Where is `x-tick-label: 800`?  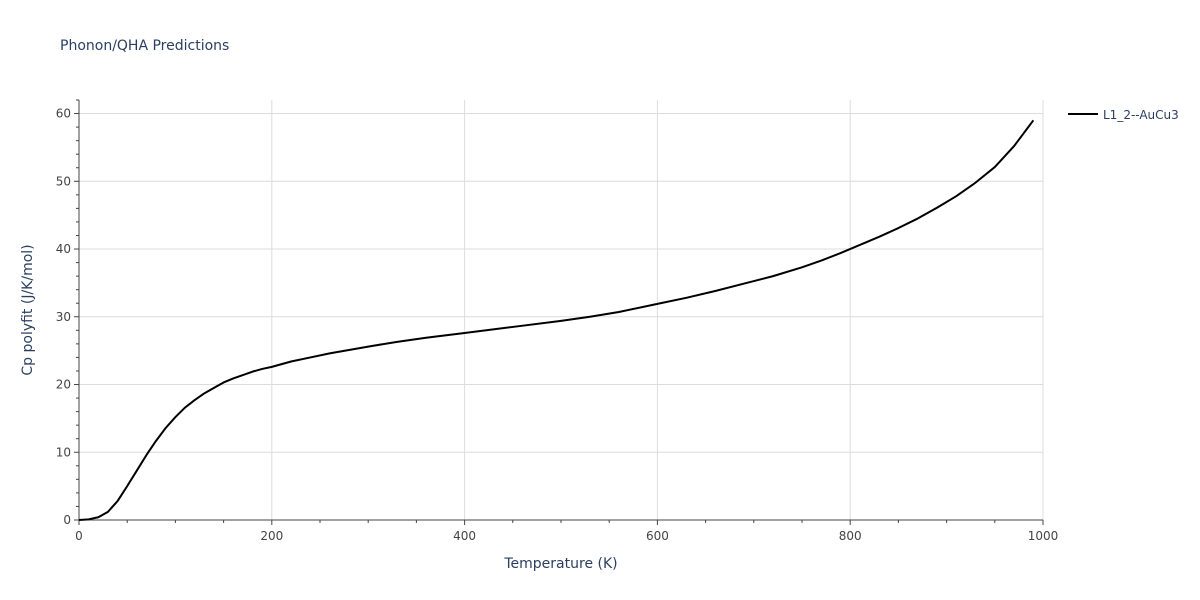
x-tick-label: 800 is located at coordinates (850, 536).